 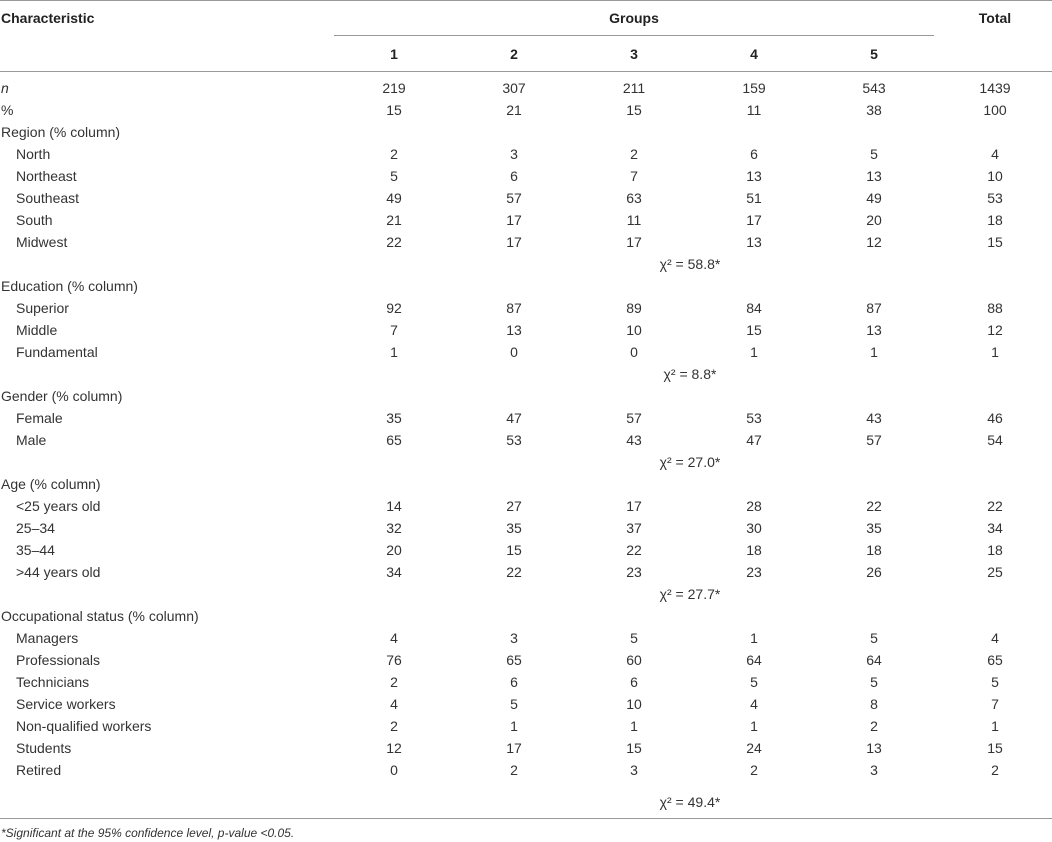 I want to click on group-2-cell: 5, so click(x=514, y=704).